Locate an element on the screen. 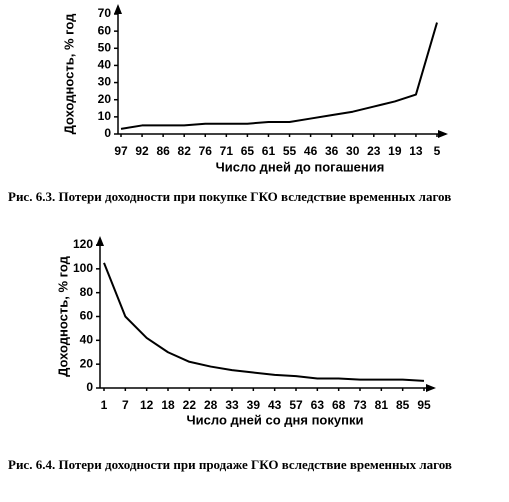 The height and width of the screenshot is (502, 509). x-tick-label: 61 is located at coordinates (269, 151).